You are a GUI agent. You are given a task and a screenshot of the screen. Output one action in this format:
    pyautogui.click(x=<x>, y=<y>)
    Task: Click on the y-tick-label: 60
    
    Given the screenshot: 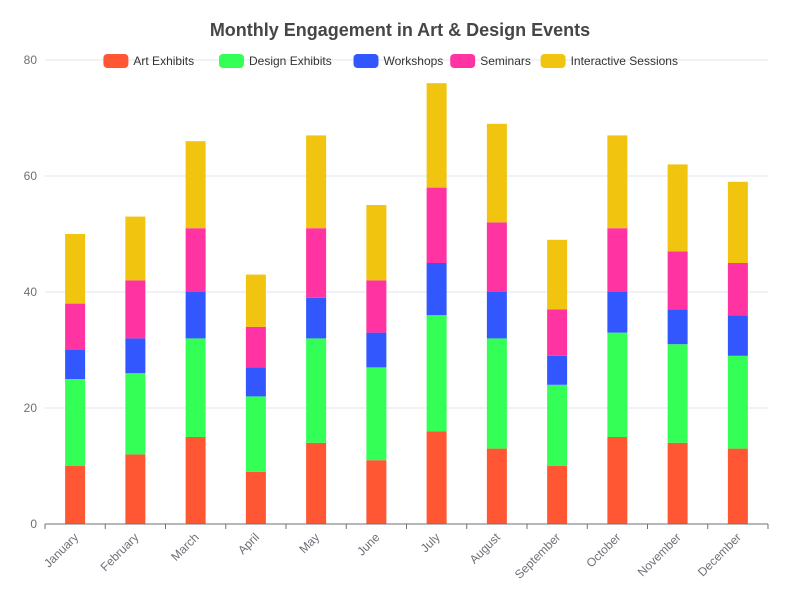 What is the action you would take?
    pyautogui.click(x=31, y=176)
    